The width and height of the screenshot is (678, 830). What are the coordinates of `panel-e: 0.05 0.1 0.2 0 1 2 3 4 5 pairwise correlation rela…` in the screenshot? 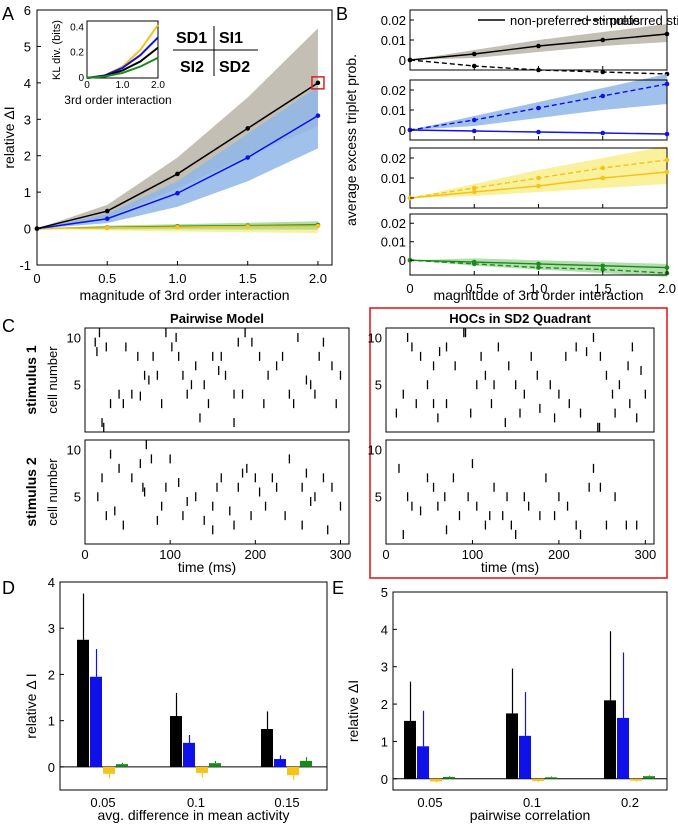 It's located at (506, 704).